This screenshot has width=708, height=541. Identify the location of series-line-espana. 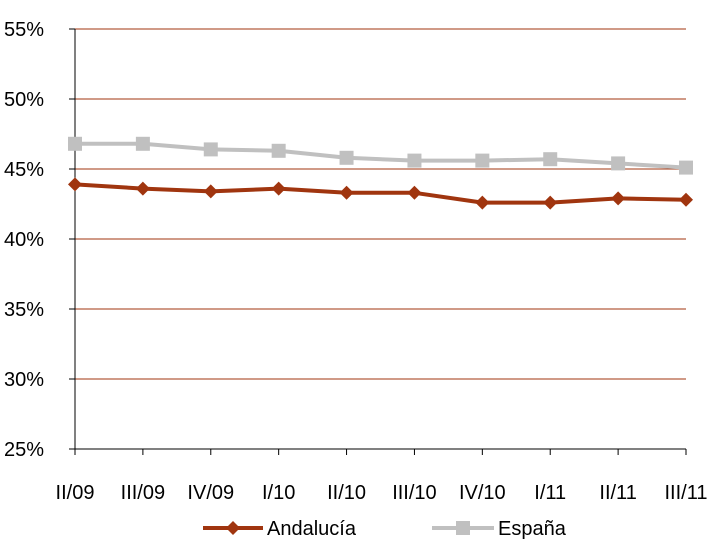
(381, 155).